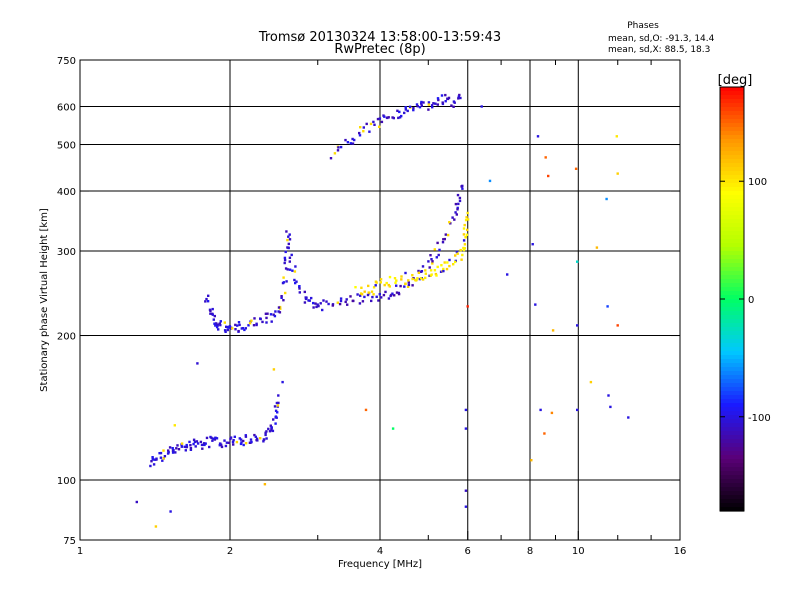  I want to click on y-tick-label: 400, so click(66, 192).